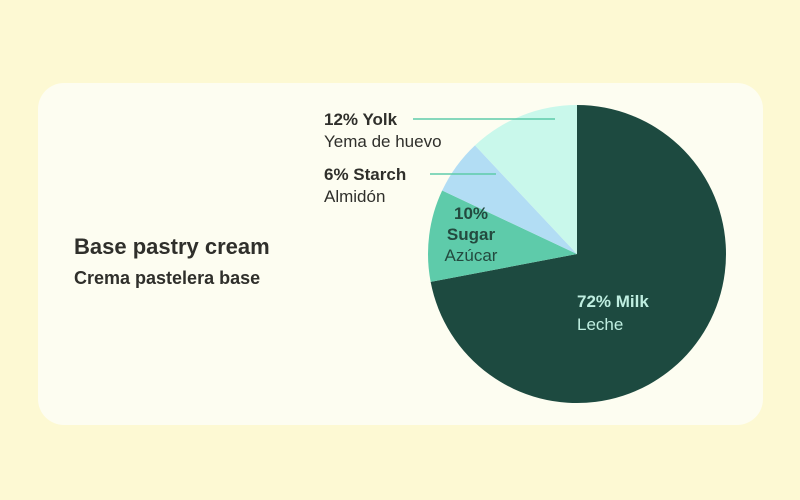 The image size is (800, 500). Describe the element at coordinates (613, 301) in the screenshot. I see `slice-label-milk: 72% Milk` at that location.